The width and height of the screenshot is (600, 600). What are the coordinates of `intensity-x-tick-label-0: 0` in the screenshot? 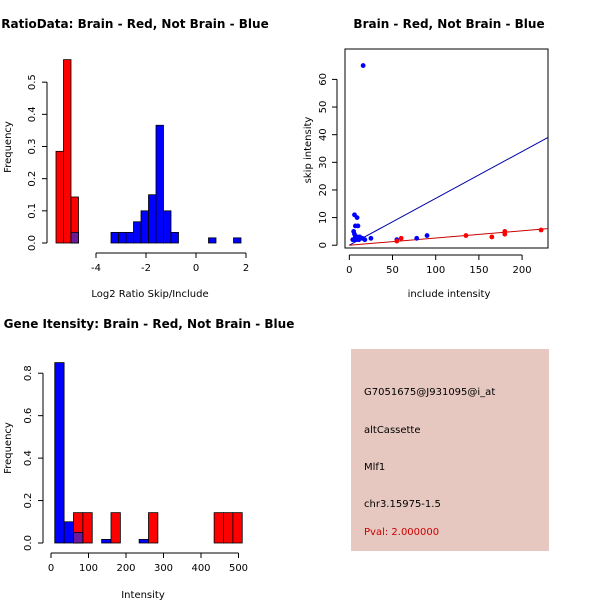 It's located at (51, 568).